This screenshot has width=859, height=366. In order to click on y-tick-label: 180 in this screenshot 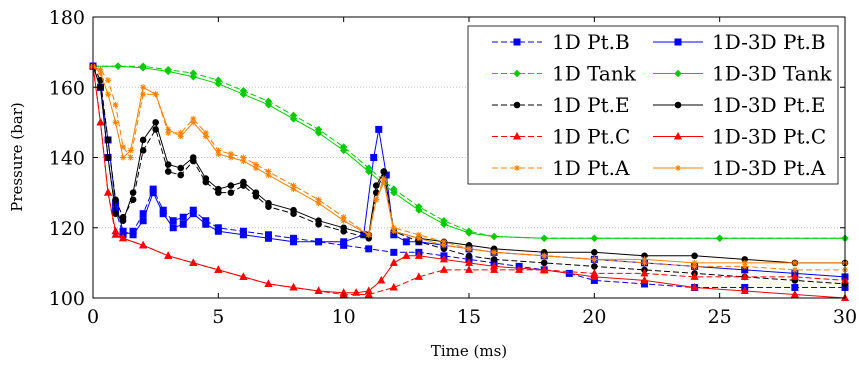, I will do `click(67, 18)`.